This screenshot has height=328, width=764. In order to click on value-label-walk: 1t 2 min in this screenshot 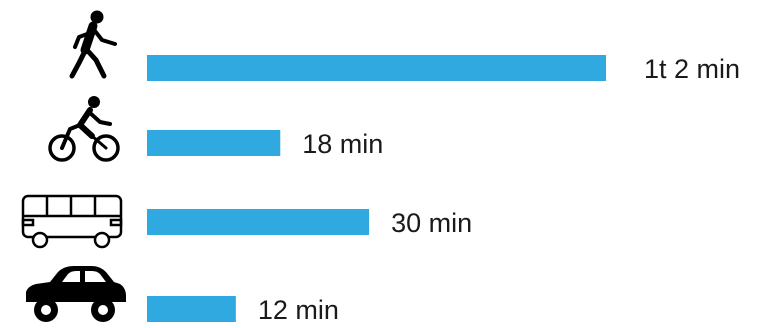, I will do `click(692, 69)`.